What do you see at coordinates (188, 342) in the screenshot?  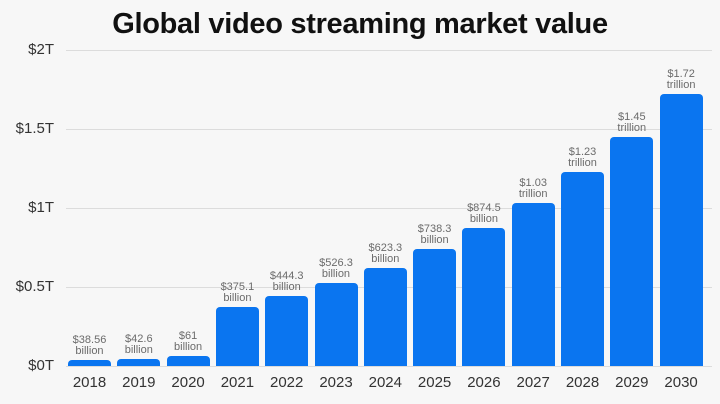 I see `data-label: $61 billion` at bounding box center [188, 342].